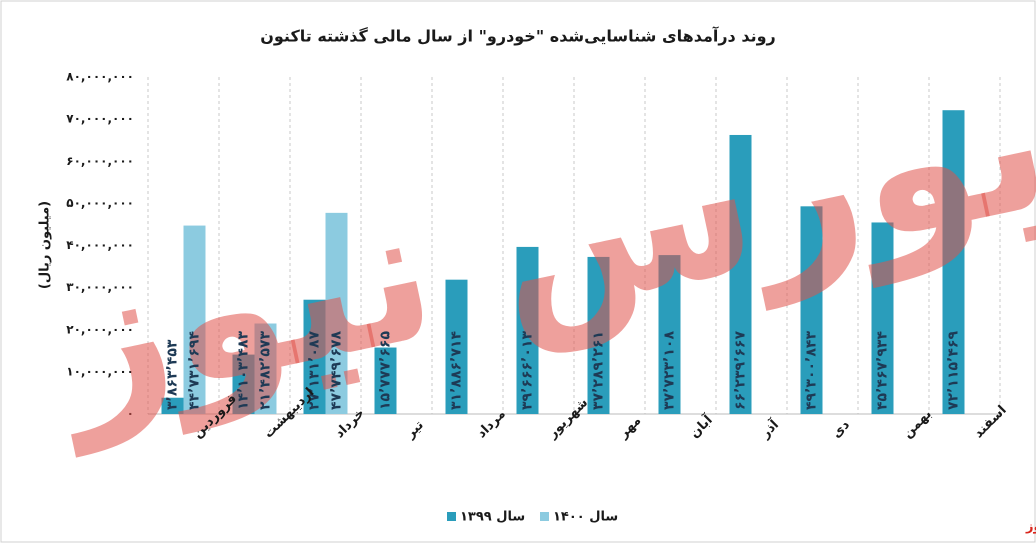 The width and height of the screenshot is (1036, 543). Describe the element at coordinates (100, 329) in the screenshot. I see `y-tick-label: ۲۰,۰۰۰,۰۰۰` at that location.